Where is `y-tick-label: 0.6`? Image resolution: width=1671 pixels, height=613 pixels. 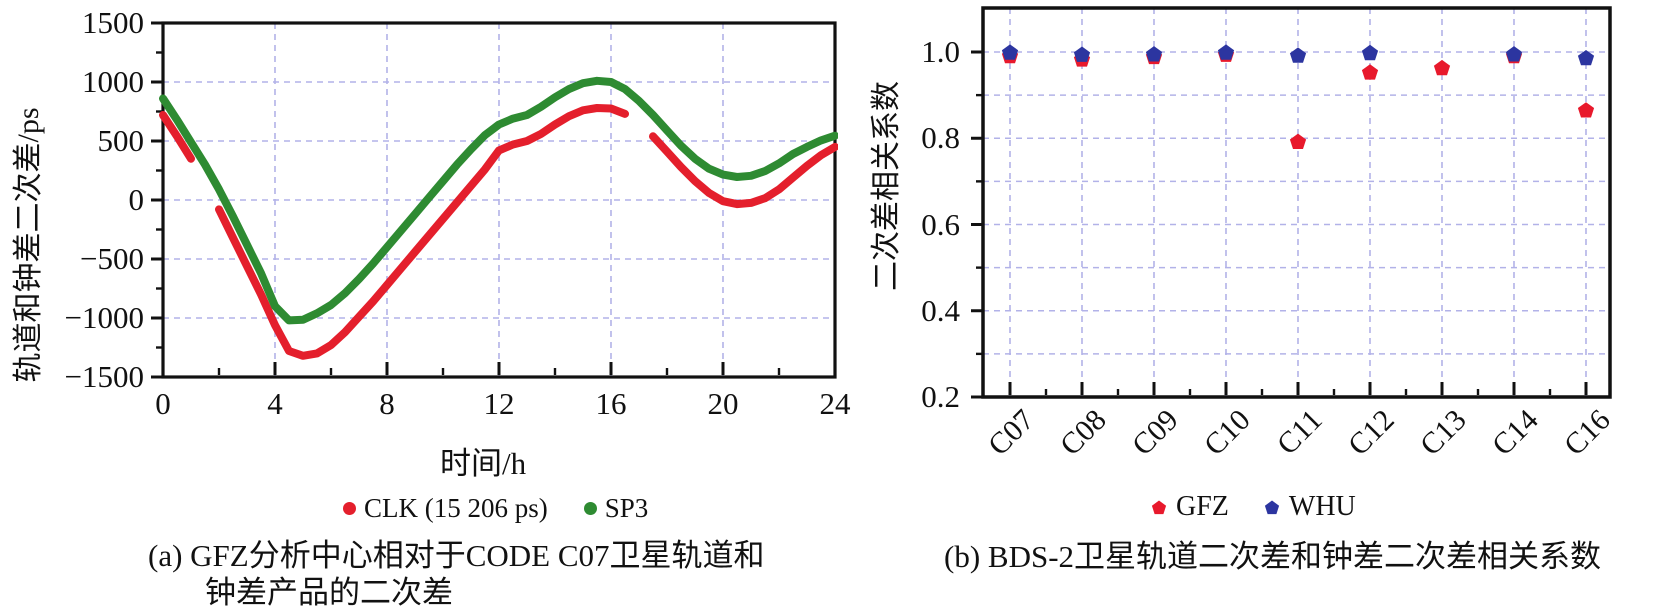 y-tick-label: 0.6 is located at coordinates (940, 224).